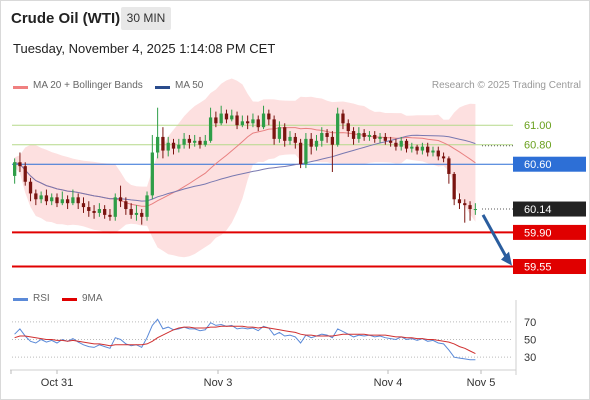 The width and height of the screenshot is (590, 400). Describe the element at coordinates (530, 358) in the screenshot. I see `rsi-tick-30: 30` at that location.